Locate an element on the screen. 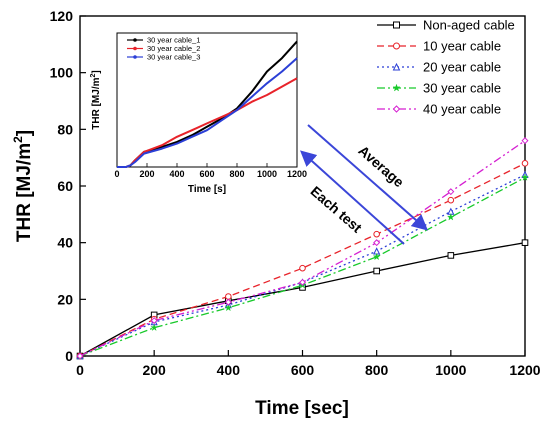 Image resolution: width=550 pixels, height=425 pixels. annotation-arrows: Average Each test is located at coordinates (364, 184).